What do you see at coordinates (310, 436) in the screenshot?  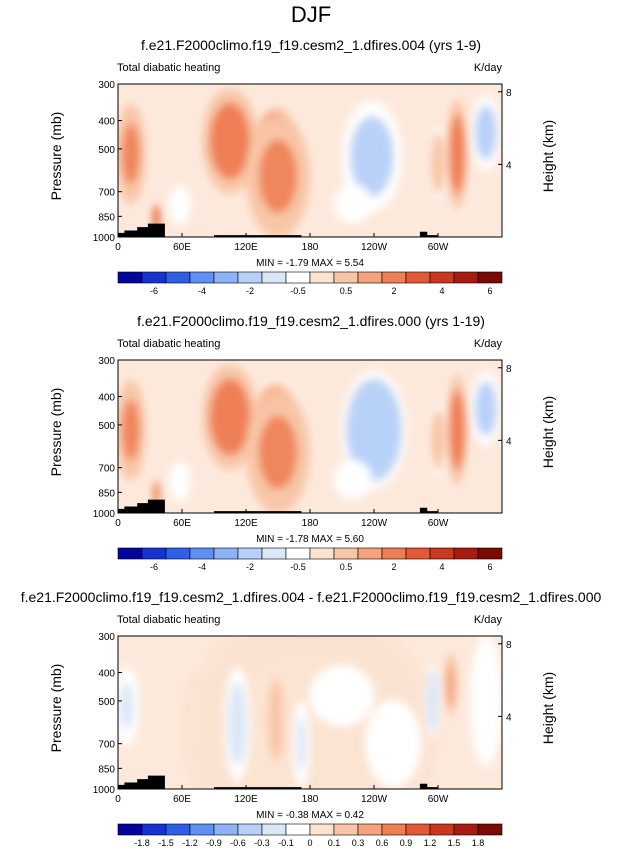 I see `panel-2-field` at bounding box center [310, 436].